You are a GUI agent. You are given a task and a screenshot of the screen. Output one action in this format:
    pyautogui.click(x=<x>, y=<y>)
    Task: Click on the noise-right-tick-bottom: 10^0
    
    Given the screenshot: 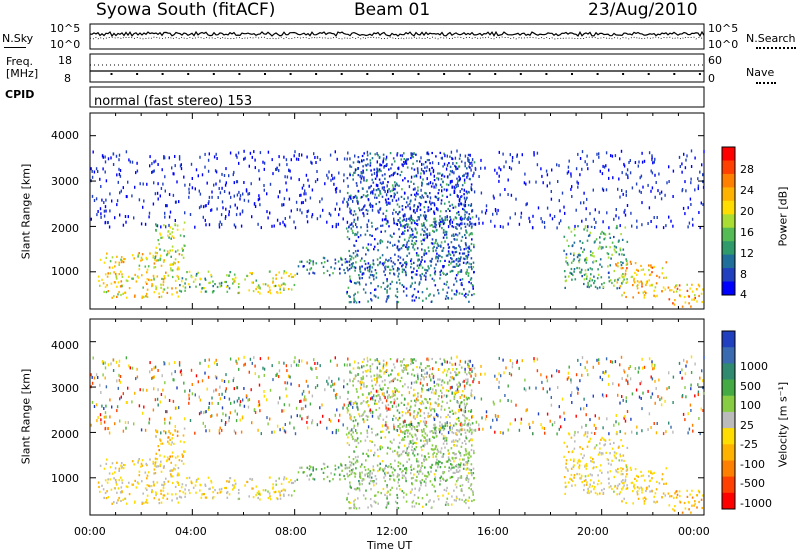 What is the action you would take?
    pyautogui.click(x=723, y=44)
    